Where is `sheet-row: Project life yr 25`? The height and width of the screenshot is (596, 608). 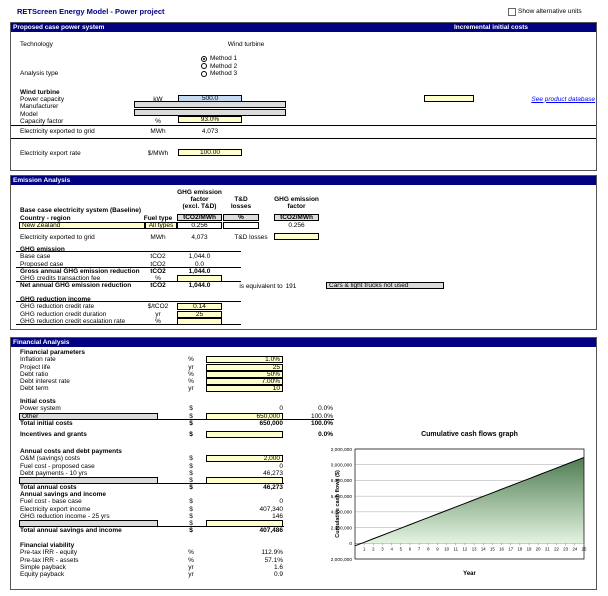 sheet-row: Project life yr 25 is located at coordinates (303, 367).